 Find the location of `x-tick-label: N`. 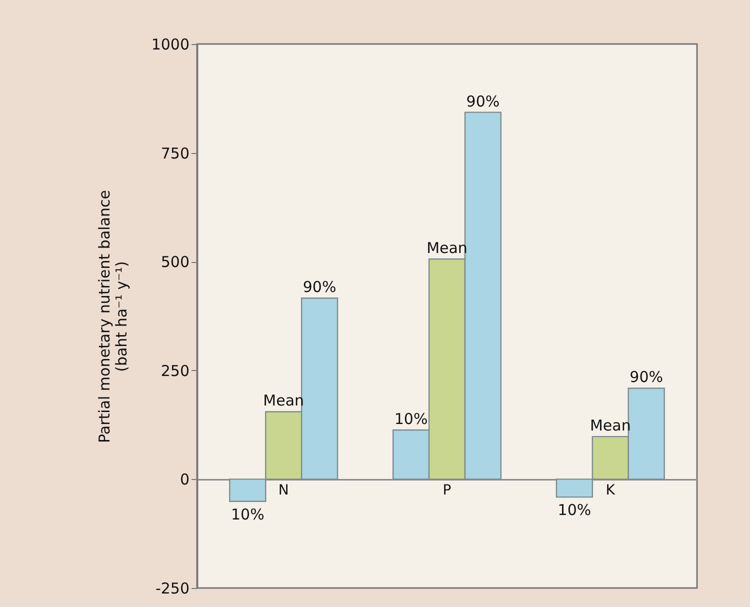

x-tick-label: N is located at coordinates (283, 490).